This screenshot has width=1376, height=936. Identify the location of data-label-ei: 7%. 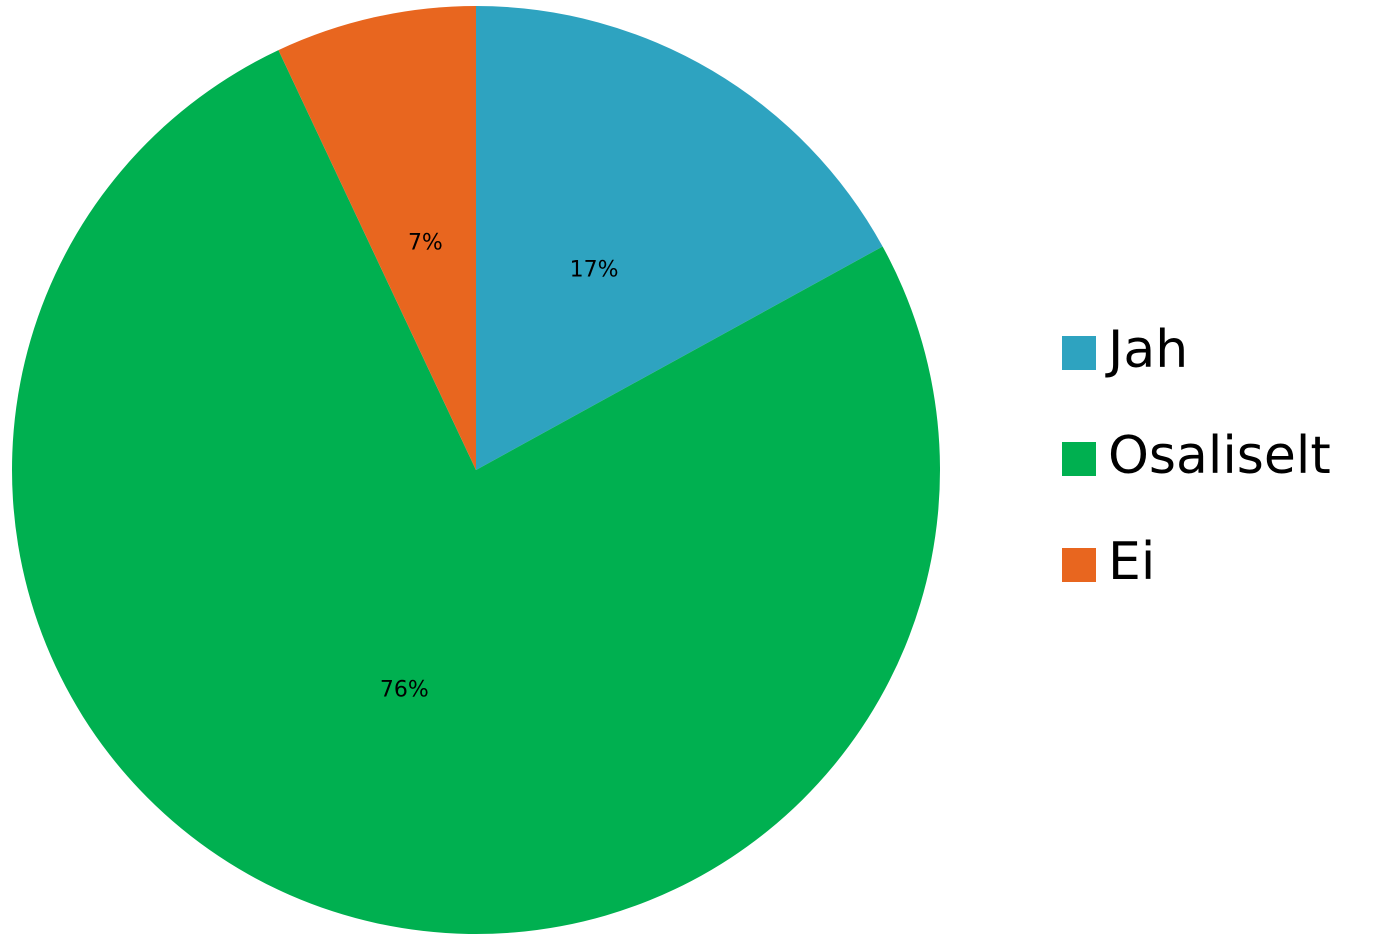
(425, 243).